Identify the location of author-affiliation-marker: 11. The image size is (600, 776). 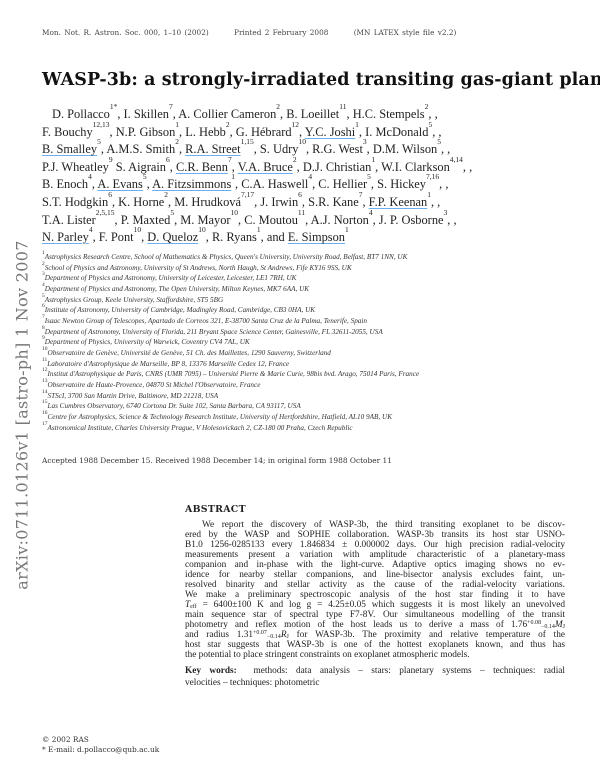
(343, 106).